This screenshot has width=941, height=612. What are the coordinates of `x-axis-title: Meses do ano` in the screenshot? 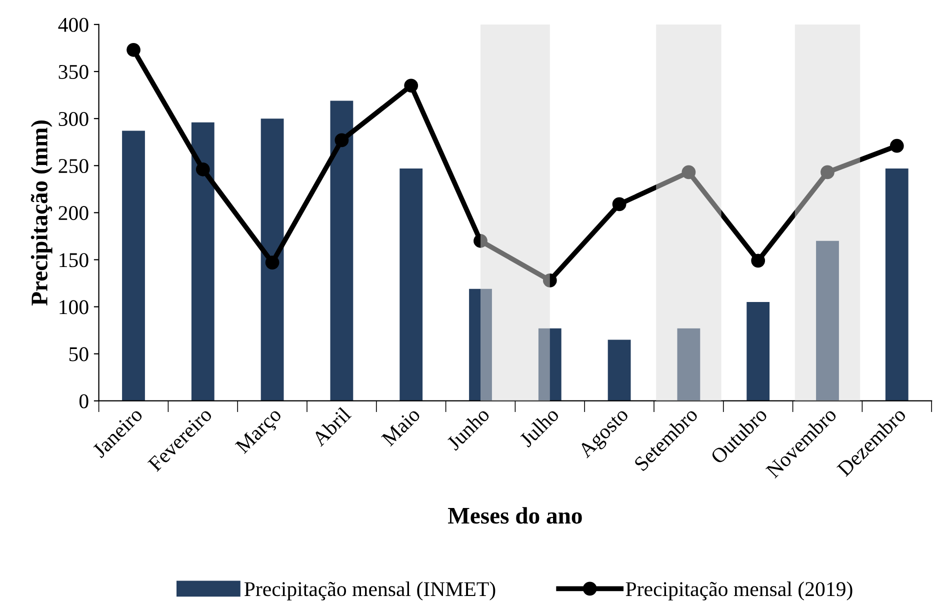 It's located at (515, 515).